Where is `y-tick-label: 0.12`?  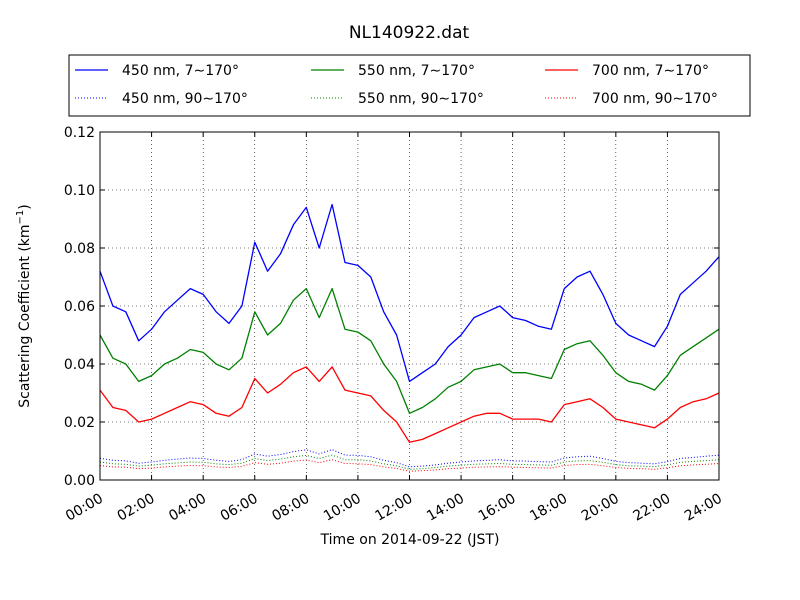 y-tick-label: 0.12 is located at coordinates (79, 133).